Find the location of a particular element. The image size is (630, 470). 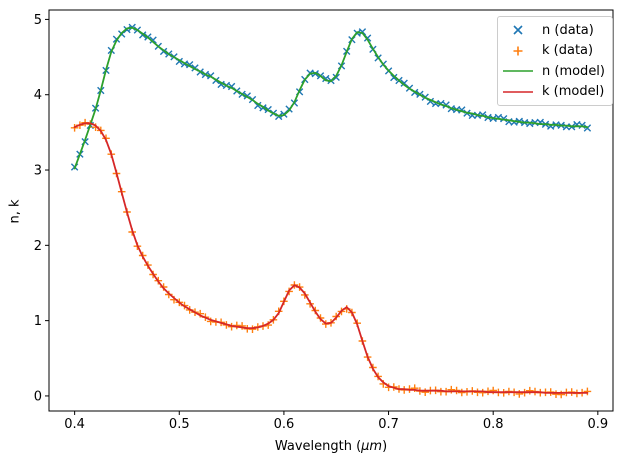

x-axis-label: Wavelength (μm) is located at coordinates (331, 446).